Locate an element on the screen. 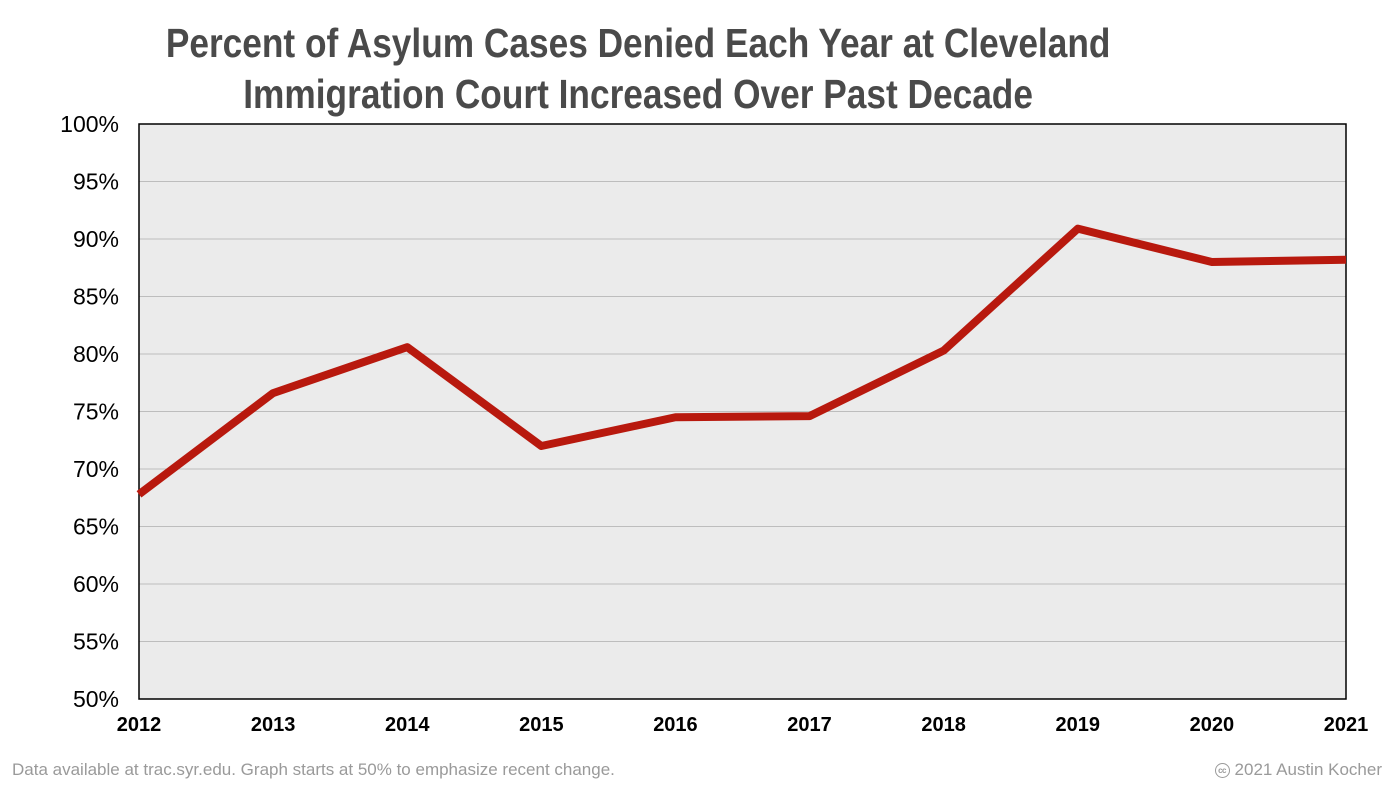  y-tick-label: 70% is located at coordinates (96, 469).